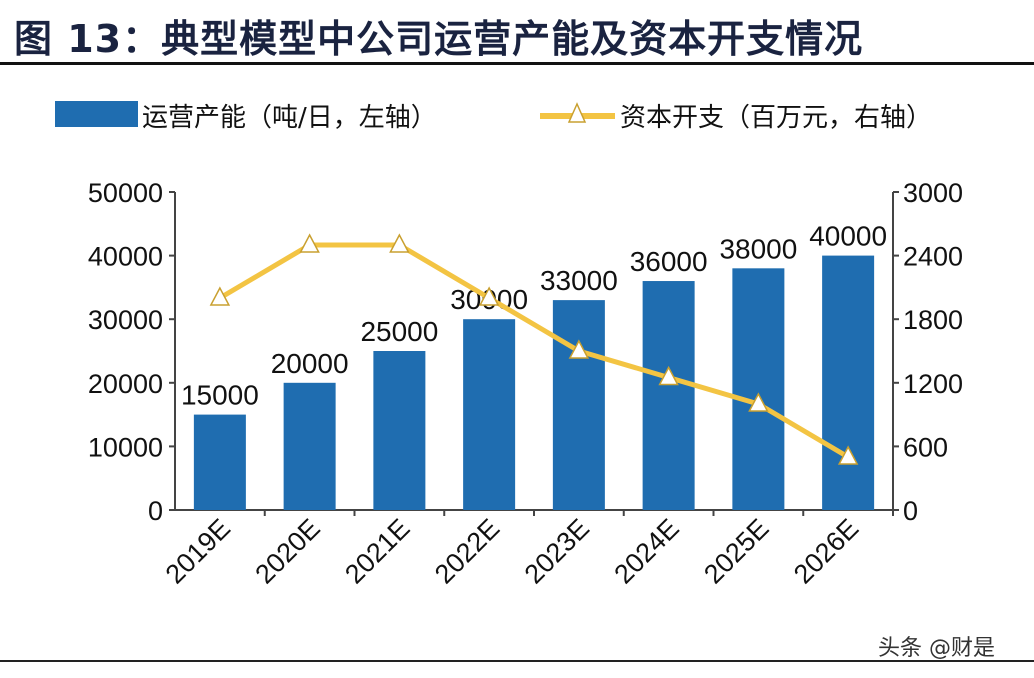  Describe the element at coordinates (910, 511) in the screenshot. I see `y-right-tick-label: 0` at that location.